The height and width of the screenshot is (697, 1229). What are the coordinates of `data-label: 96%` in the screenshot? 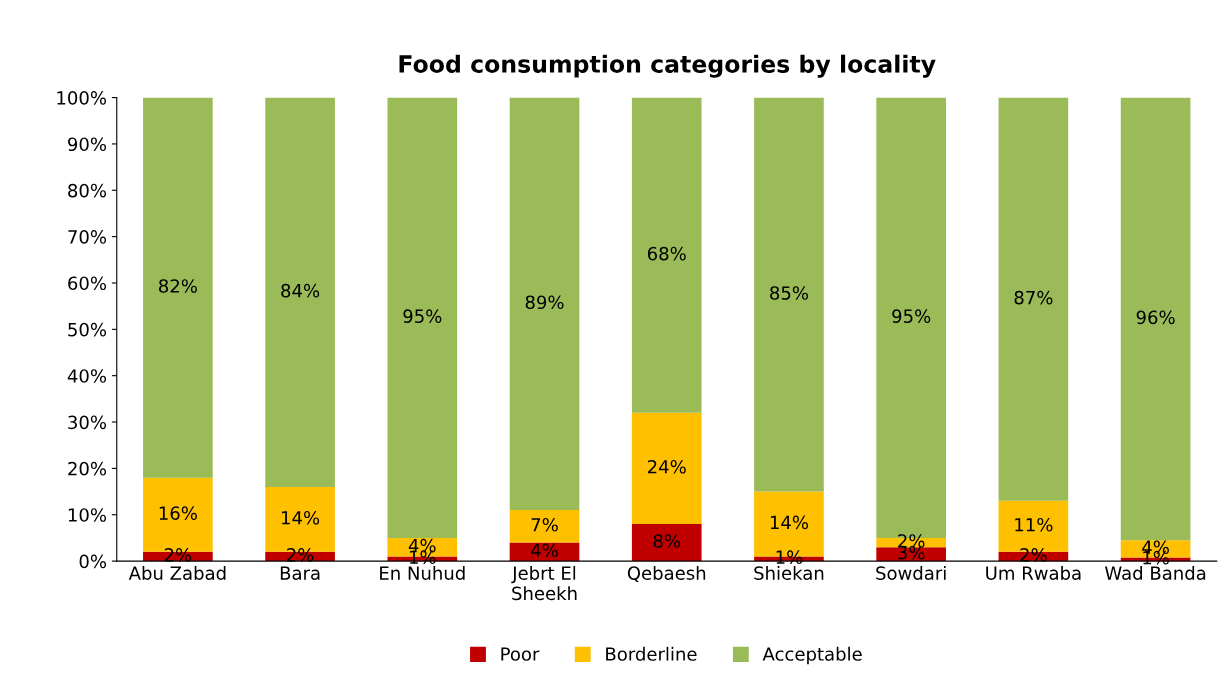 It's located at (1155, 317).